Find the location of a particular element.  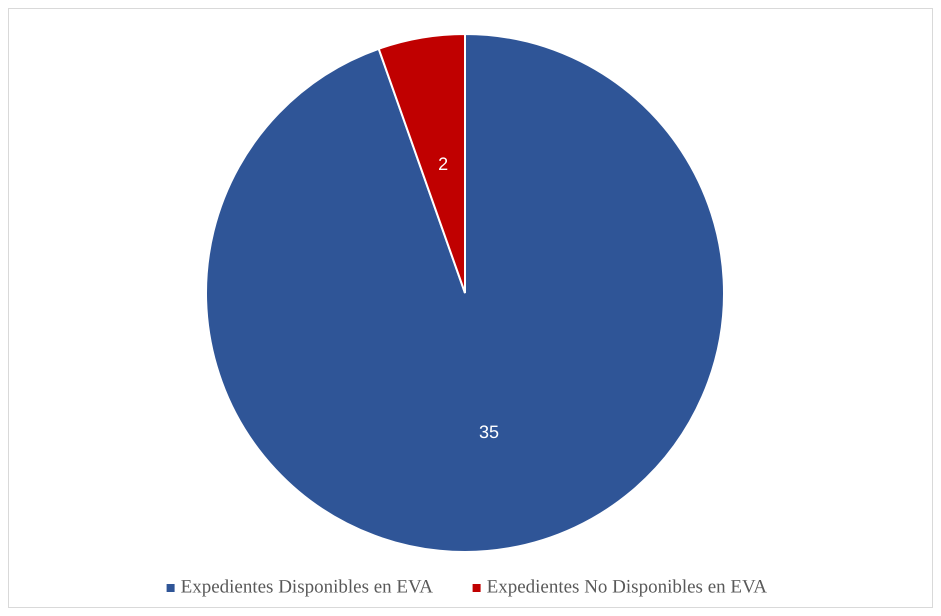

data-label: 2 is located at coordinates (443, 164).